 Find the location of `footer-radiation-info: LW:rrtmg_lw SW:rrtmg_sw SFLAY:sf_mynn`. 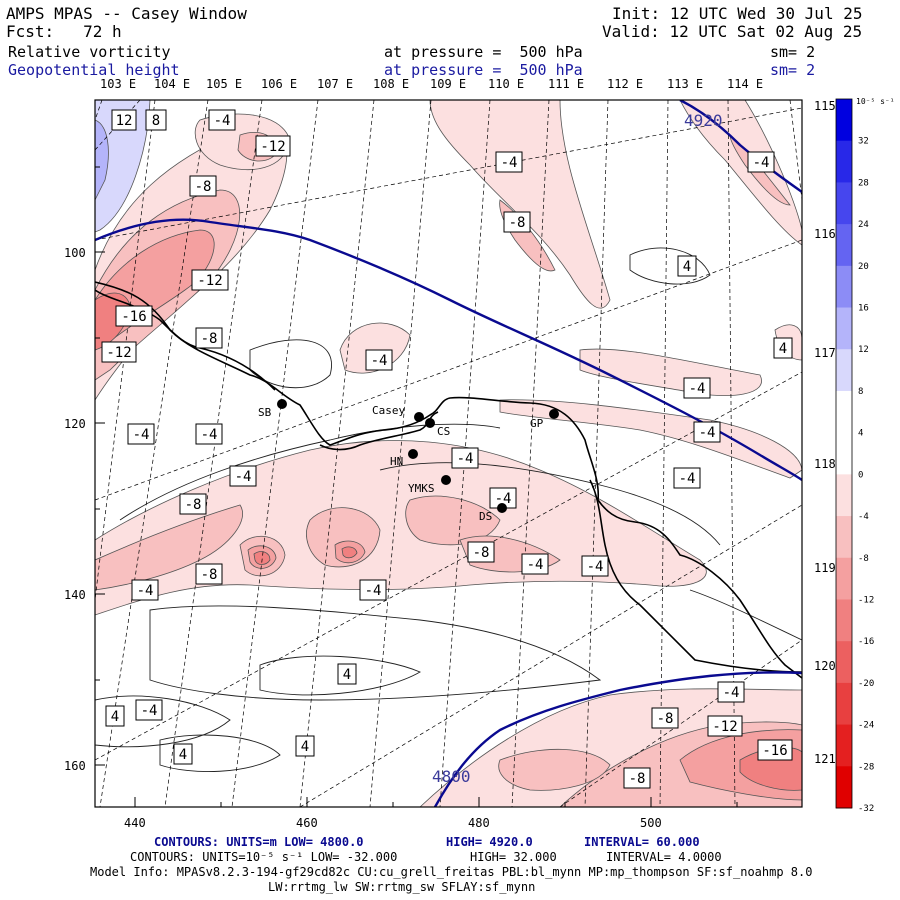

footer-radiation-info: LW:rrtmg_lw SW:rrtmg_sw SFLAY:sf_mynn is located at coordinates (402, 887).